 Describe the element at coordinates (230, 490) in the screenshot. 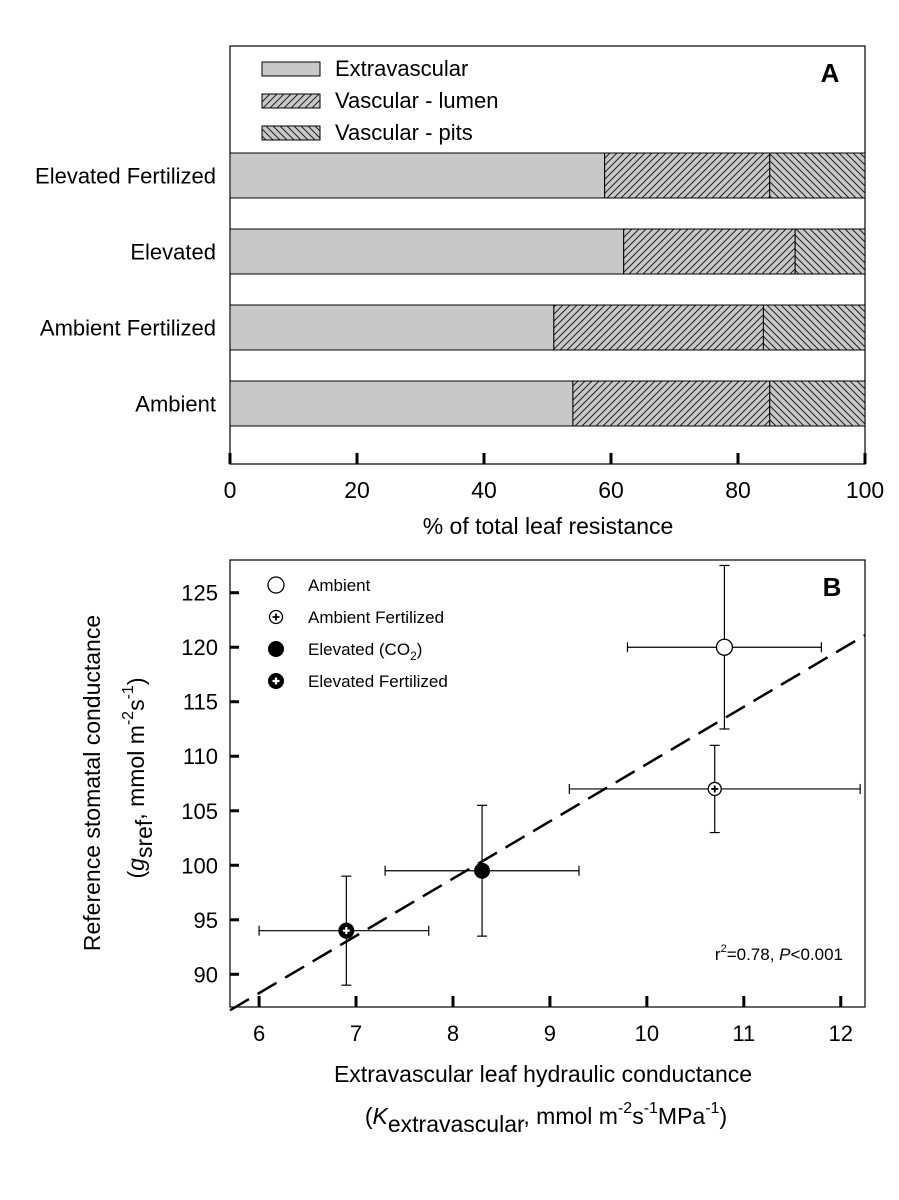

I see `x-tick-label-0: 0` at that location.